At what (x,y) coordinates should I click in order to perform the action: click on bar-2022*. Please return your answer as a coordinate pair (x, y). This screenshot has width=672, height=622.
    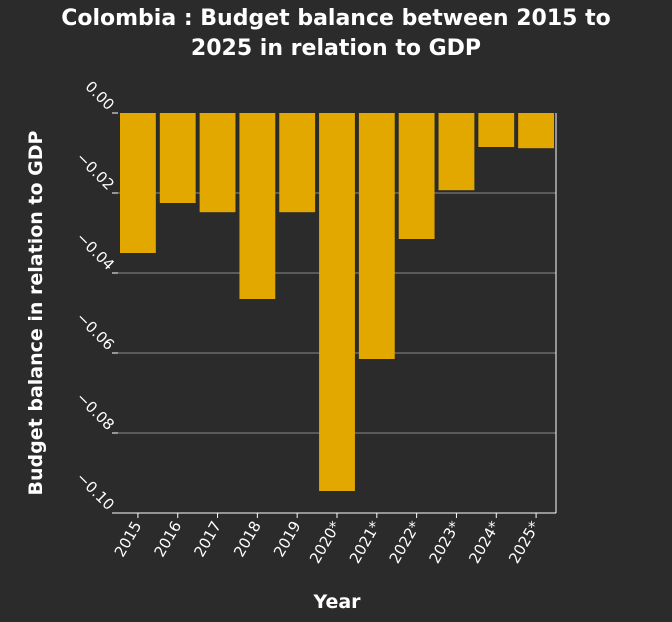
    Looking at the image, I should click on (416, 176).